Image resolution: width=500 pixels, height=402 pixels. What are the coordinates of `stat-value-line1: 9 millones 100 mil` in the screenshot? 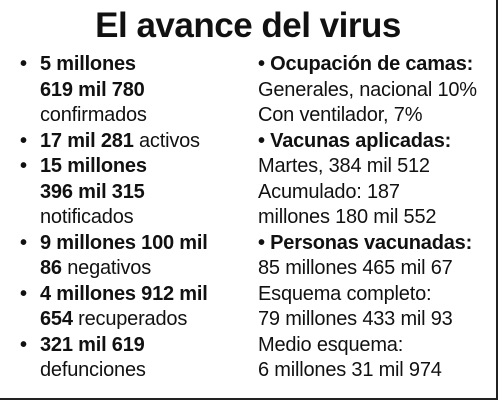 It's located at (124, 242).